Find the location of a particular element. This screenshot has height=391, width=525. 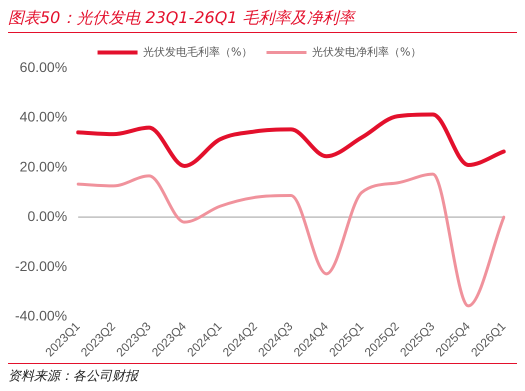

line-series is located at coordinates (291, 140).